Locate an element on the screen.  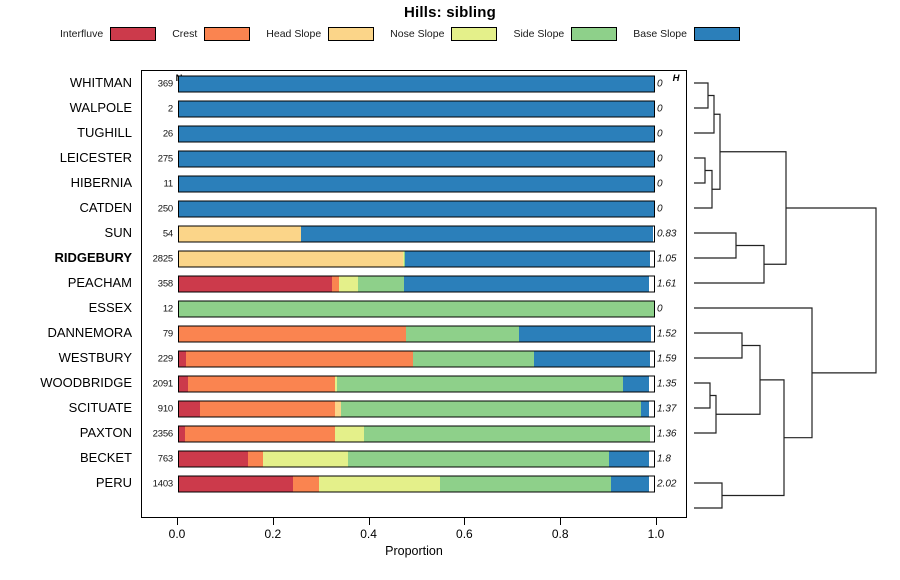
y-axis-label: PEACHAM is located at coordinates (99, 282).